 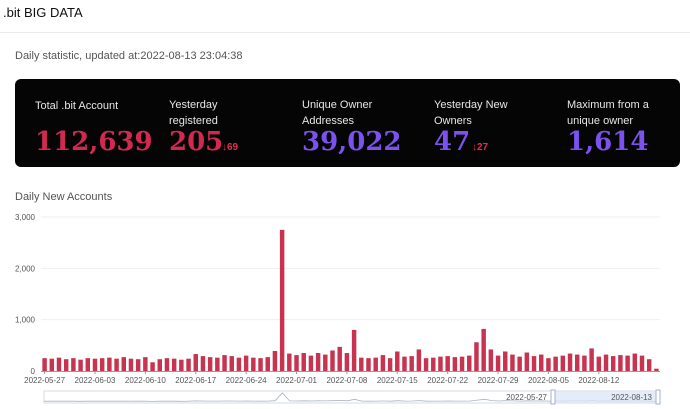 I want to click on zoom-slider-handle-end, so click(x=658, y=397).